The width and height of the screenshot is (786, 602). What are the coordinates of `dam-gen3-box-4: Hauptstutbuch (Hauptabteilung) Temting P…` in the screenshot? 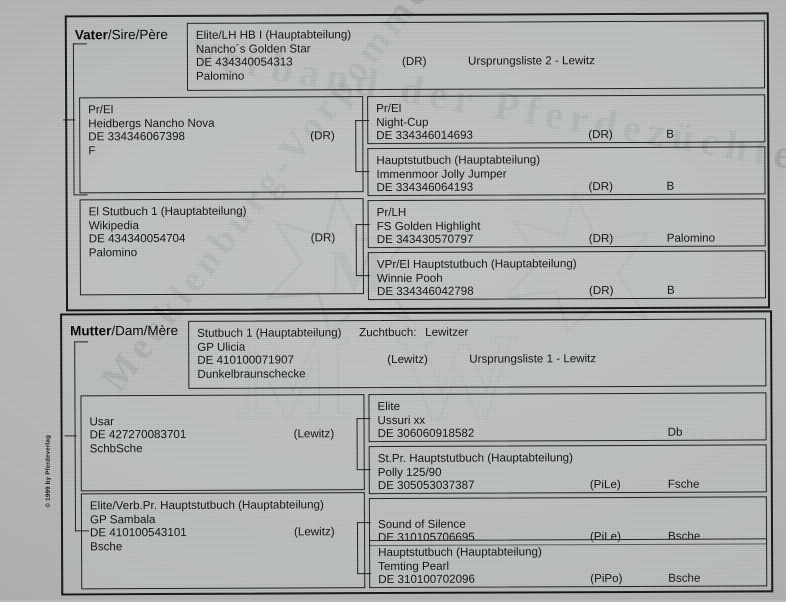 It's located at (568, 563).